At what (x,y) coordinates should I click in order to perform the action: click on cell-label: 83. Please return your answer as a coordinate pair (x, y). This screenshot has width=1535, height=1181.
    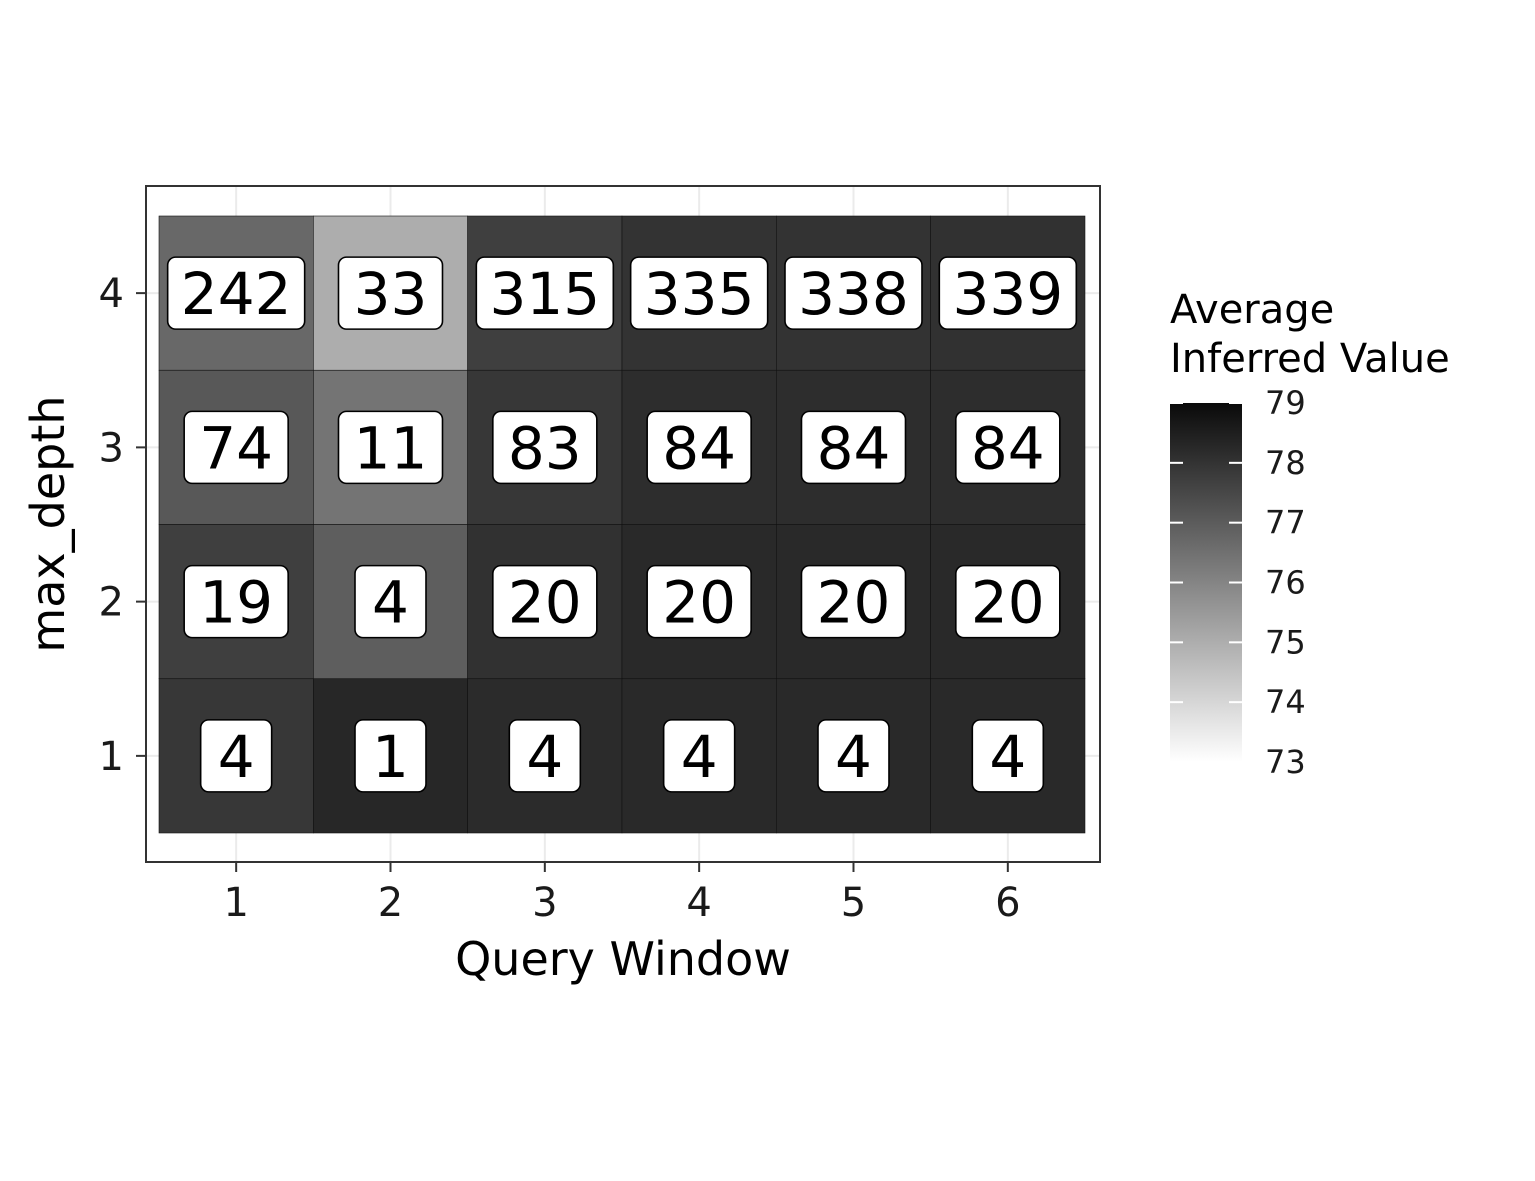
    Looking at the image, I should click on (545, 448).